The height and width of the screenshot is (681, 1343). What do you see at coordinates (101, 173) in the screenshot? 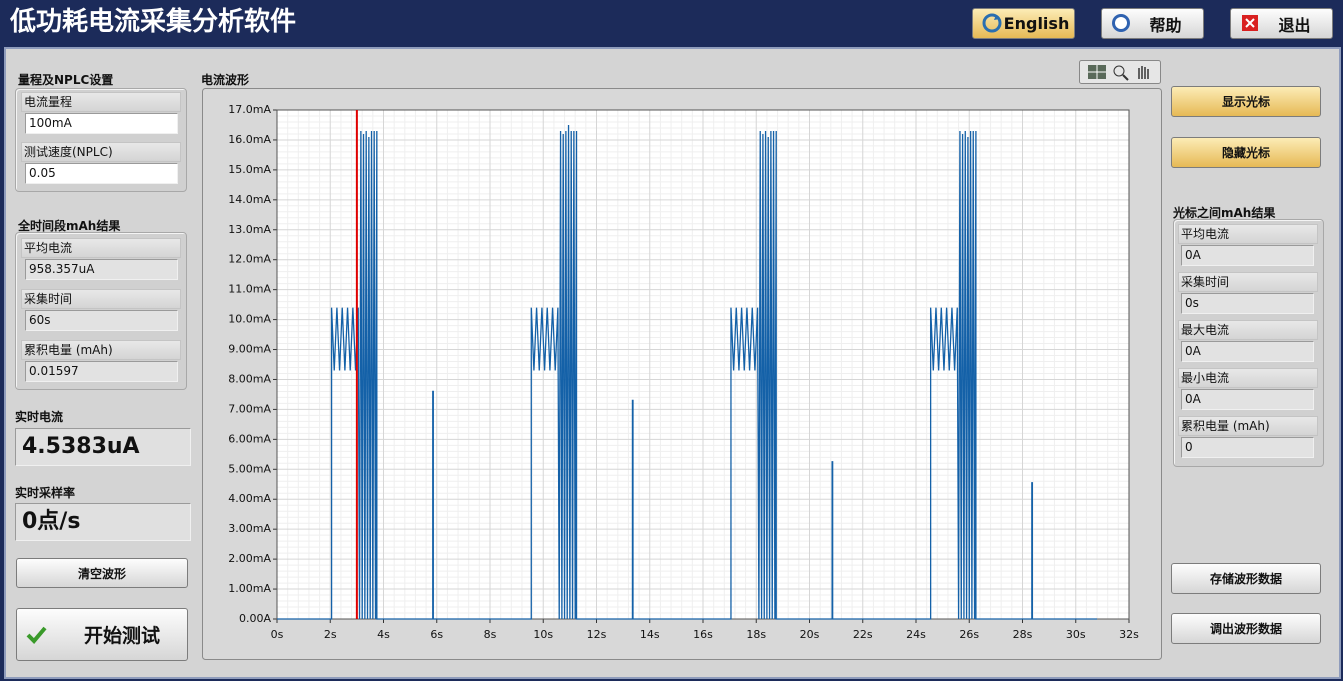
I see `field-value: 0.05` at bounding box center [101, 173].